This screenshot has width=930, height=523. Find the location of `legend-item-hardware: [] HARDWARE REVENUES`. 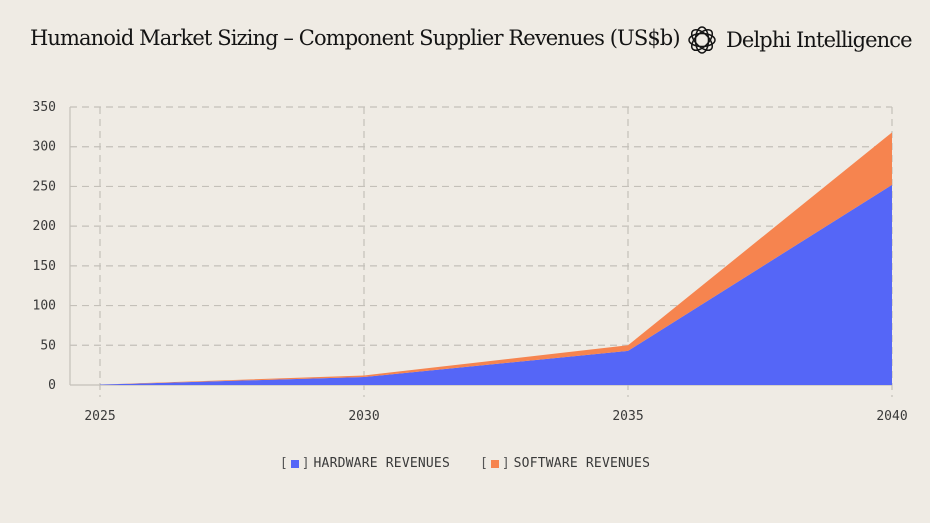

legend-item-hardware: [] HARDWARE REVENUES is located at coordinates (364, 463).